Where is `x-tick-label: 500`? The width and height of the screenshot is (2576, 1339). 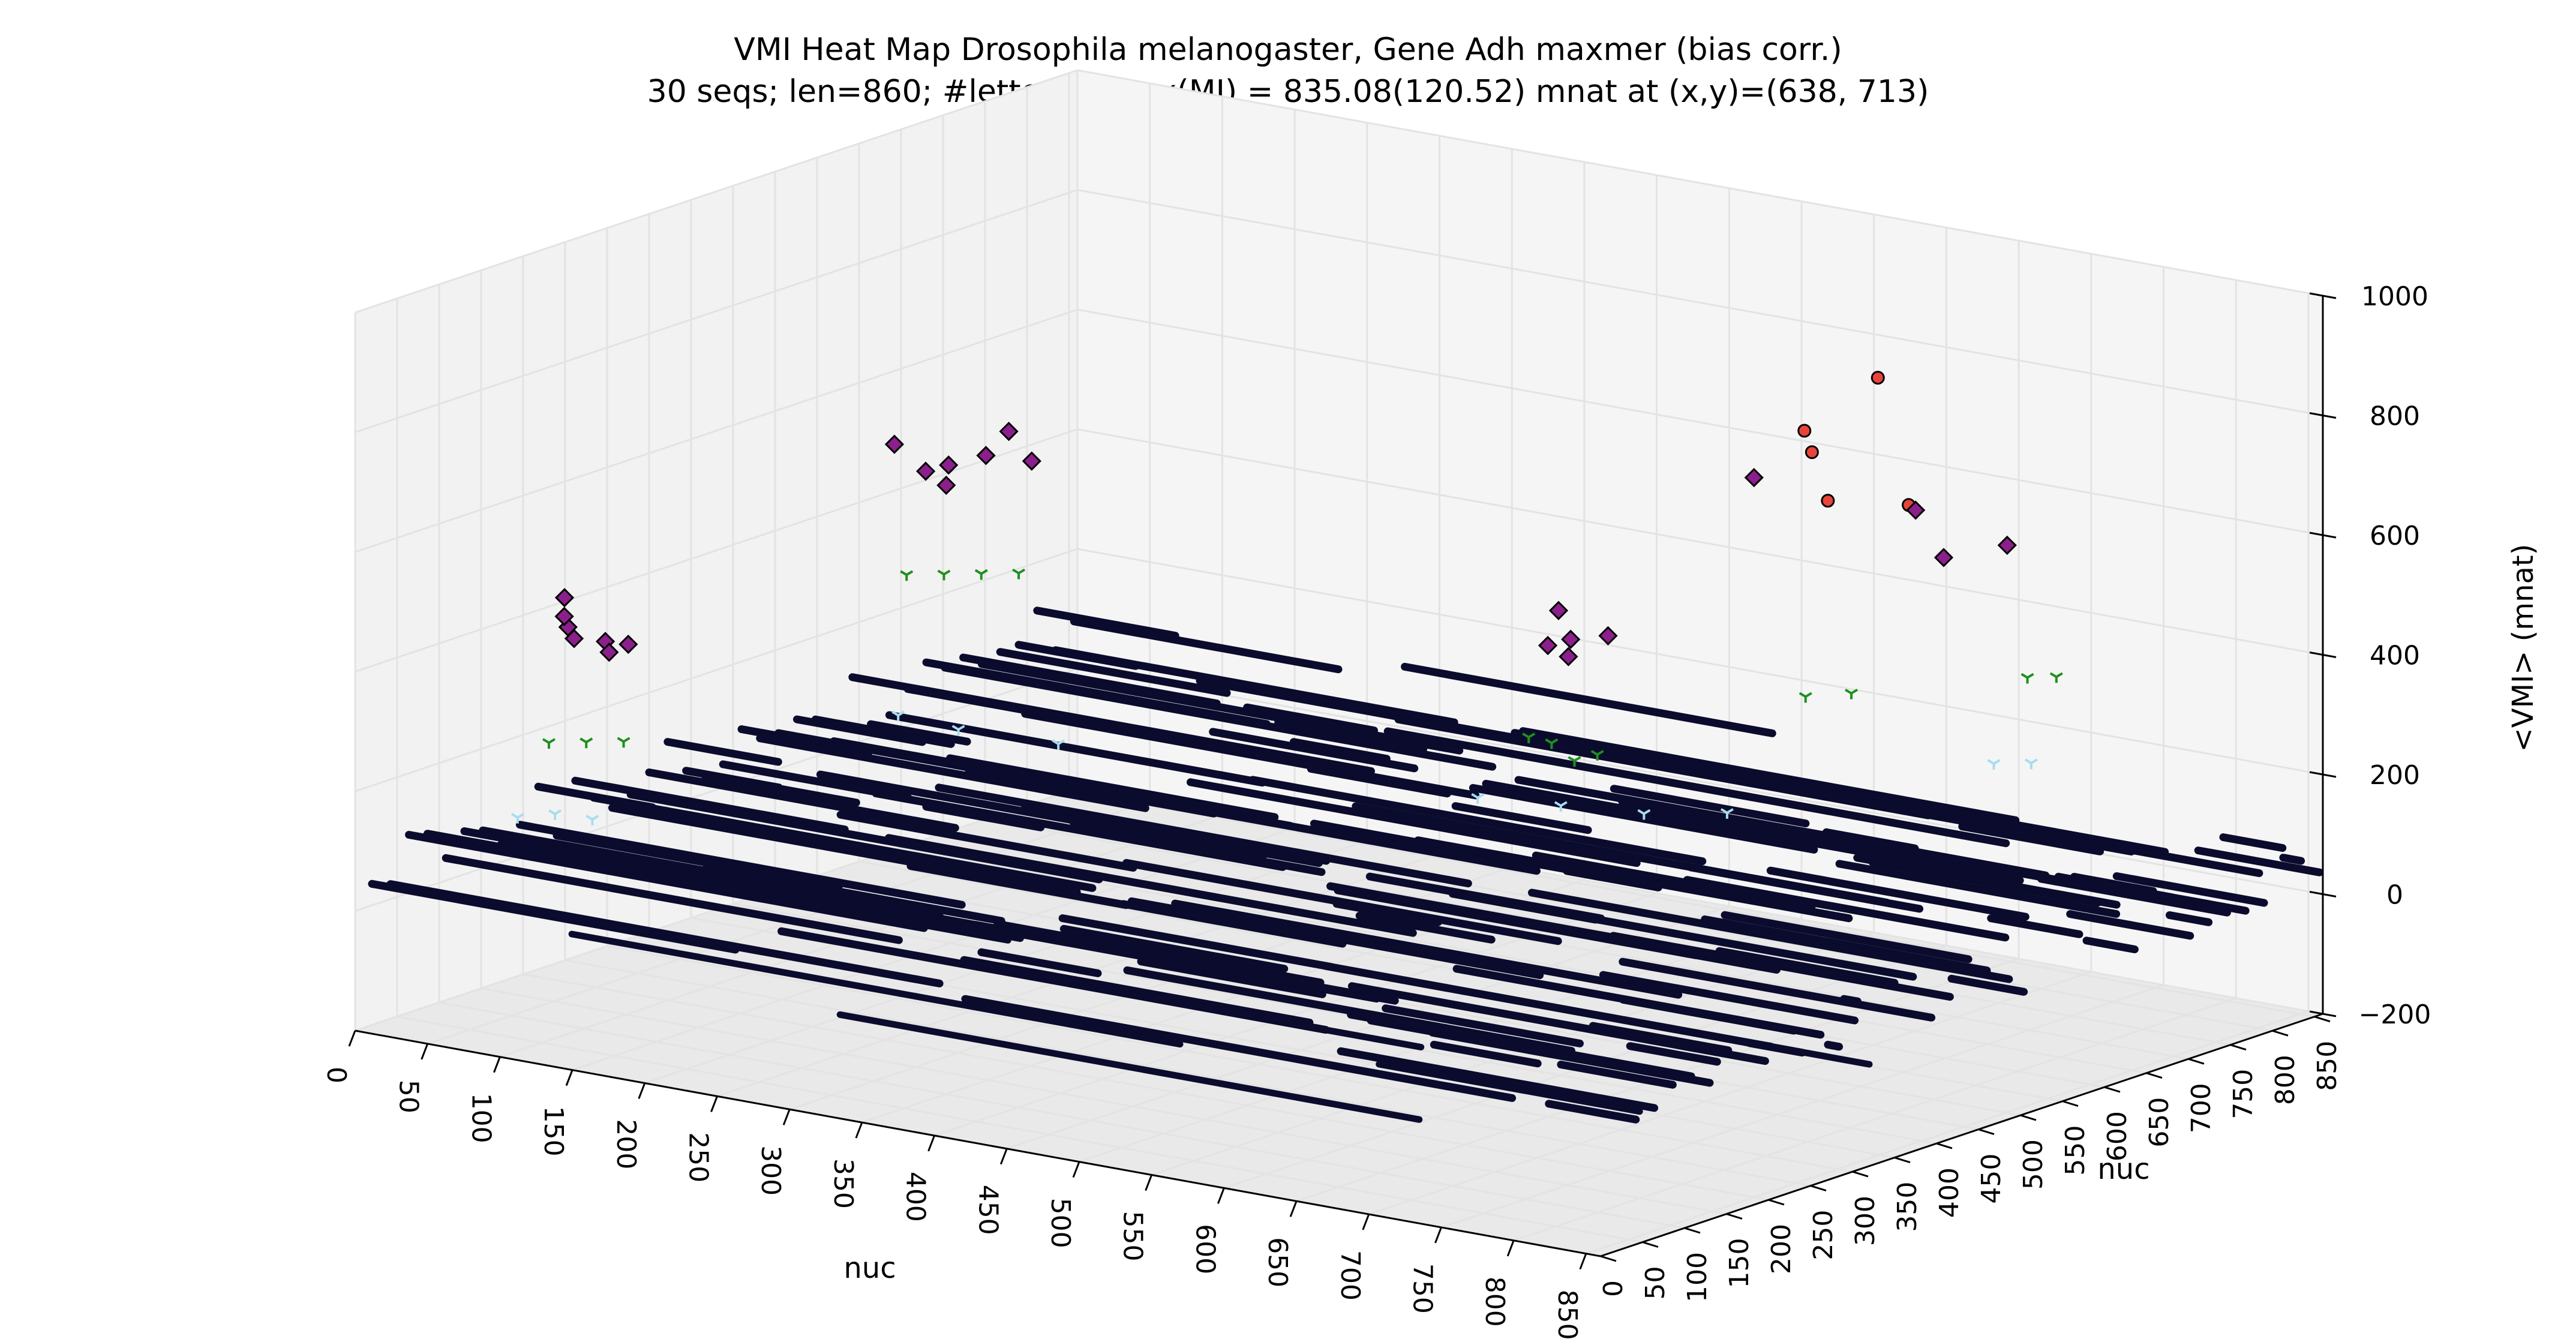
x-tick-label: 500 is located at coordinates (1061, 1223).